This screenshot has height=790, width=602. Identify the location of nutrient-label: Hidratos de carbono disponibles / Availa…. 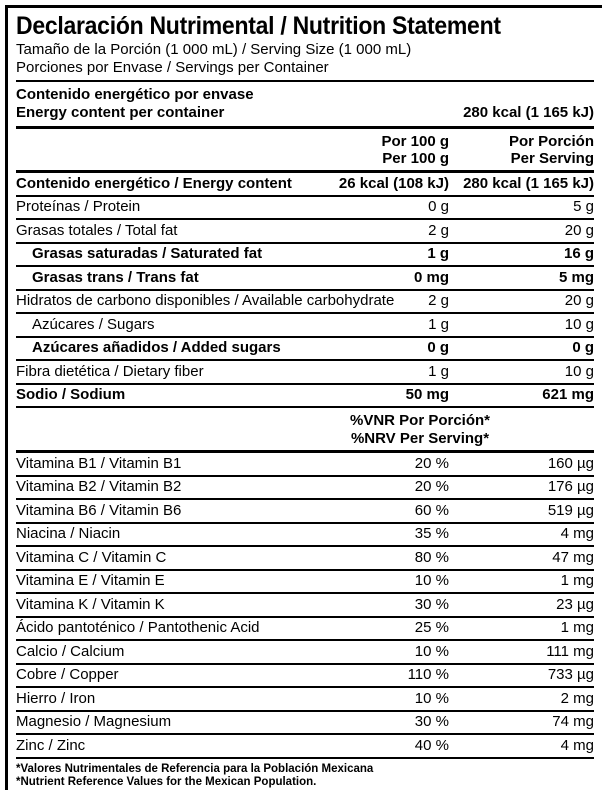
(205, 300).